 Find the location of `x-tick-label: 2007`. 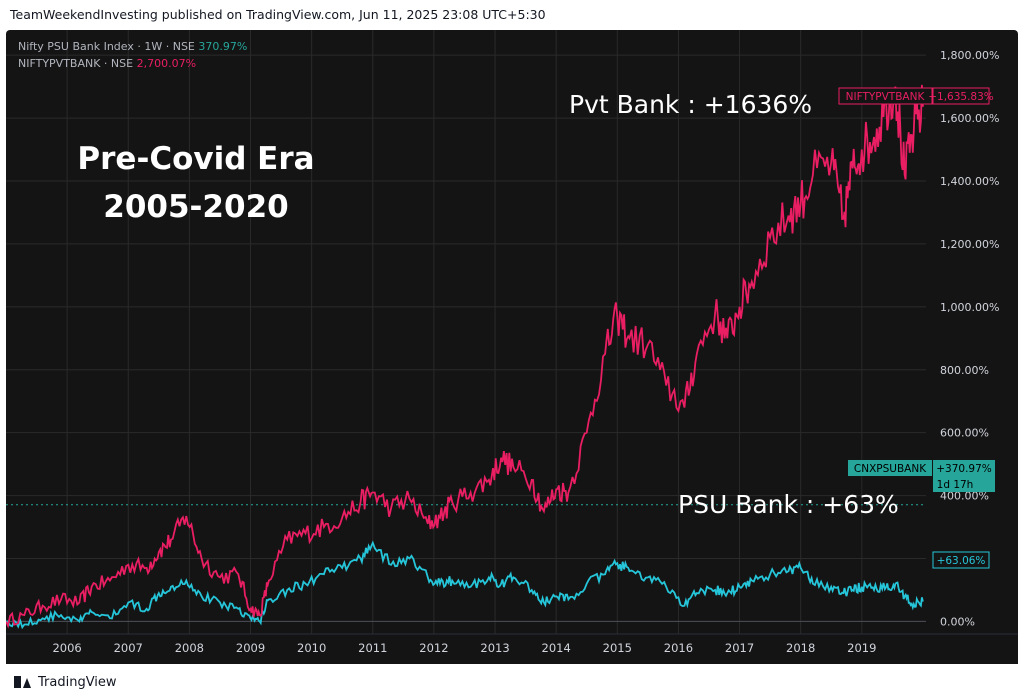

x-tick-label: 2007 is located at coordinates (128, 648).